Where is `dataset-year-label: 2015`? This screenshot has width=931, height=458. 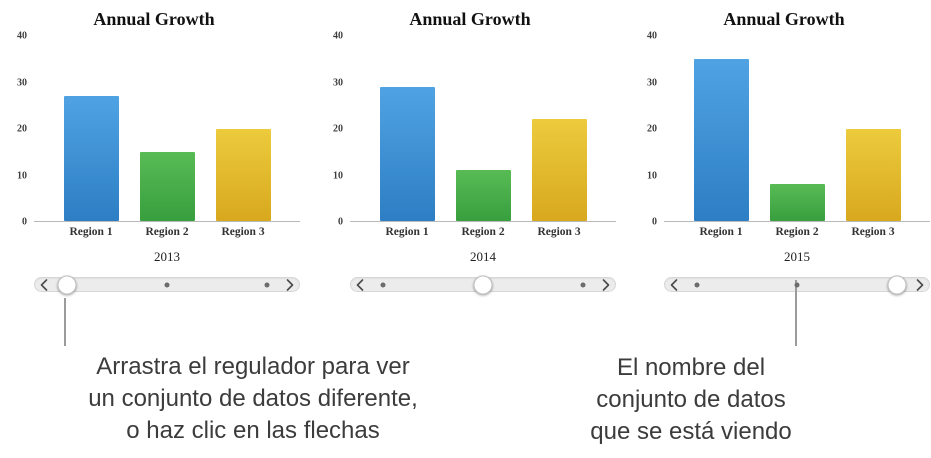
dataset-year-label: 2015 is located at coordinates (797, 256).